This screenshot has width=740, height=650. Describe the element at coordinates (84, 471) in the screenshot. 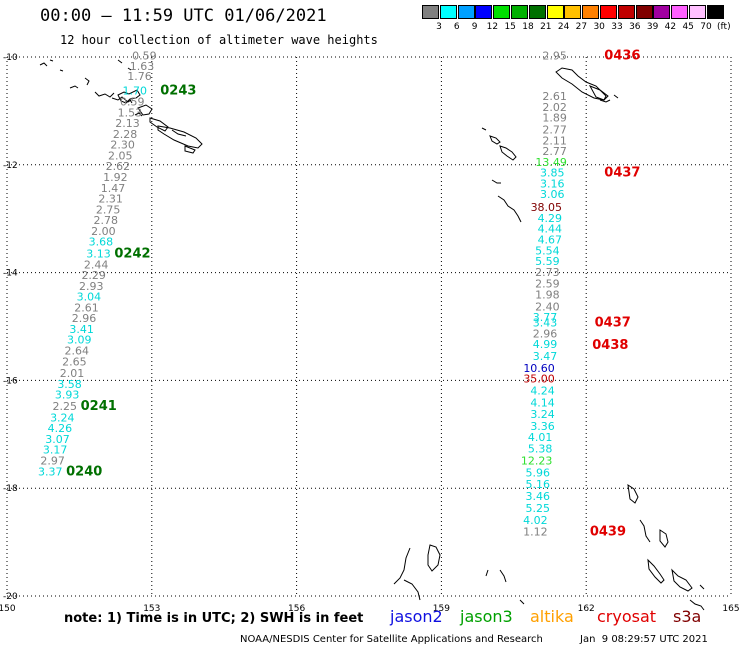

I see `time-label: 0240` at that location.